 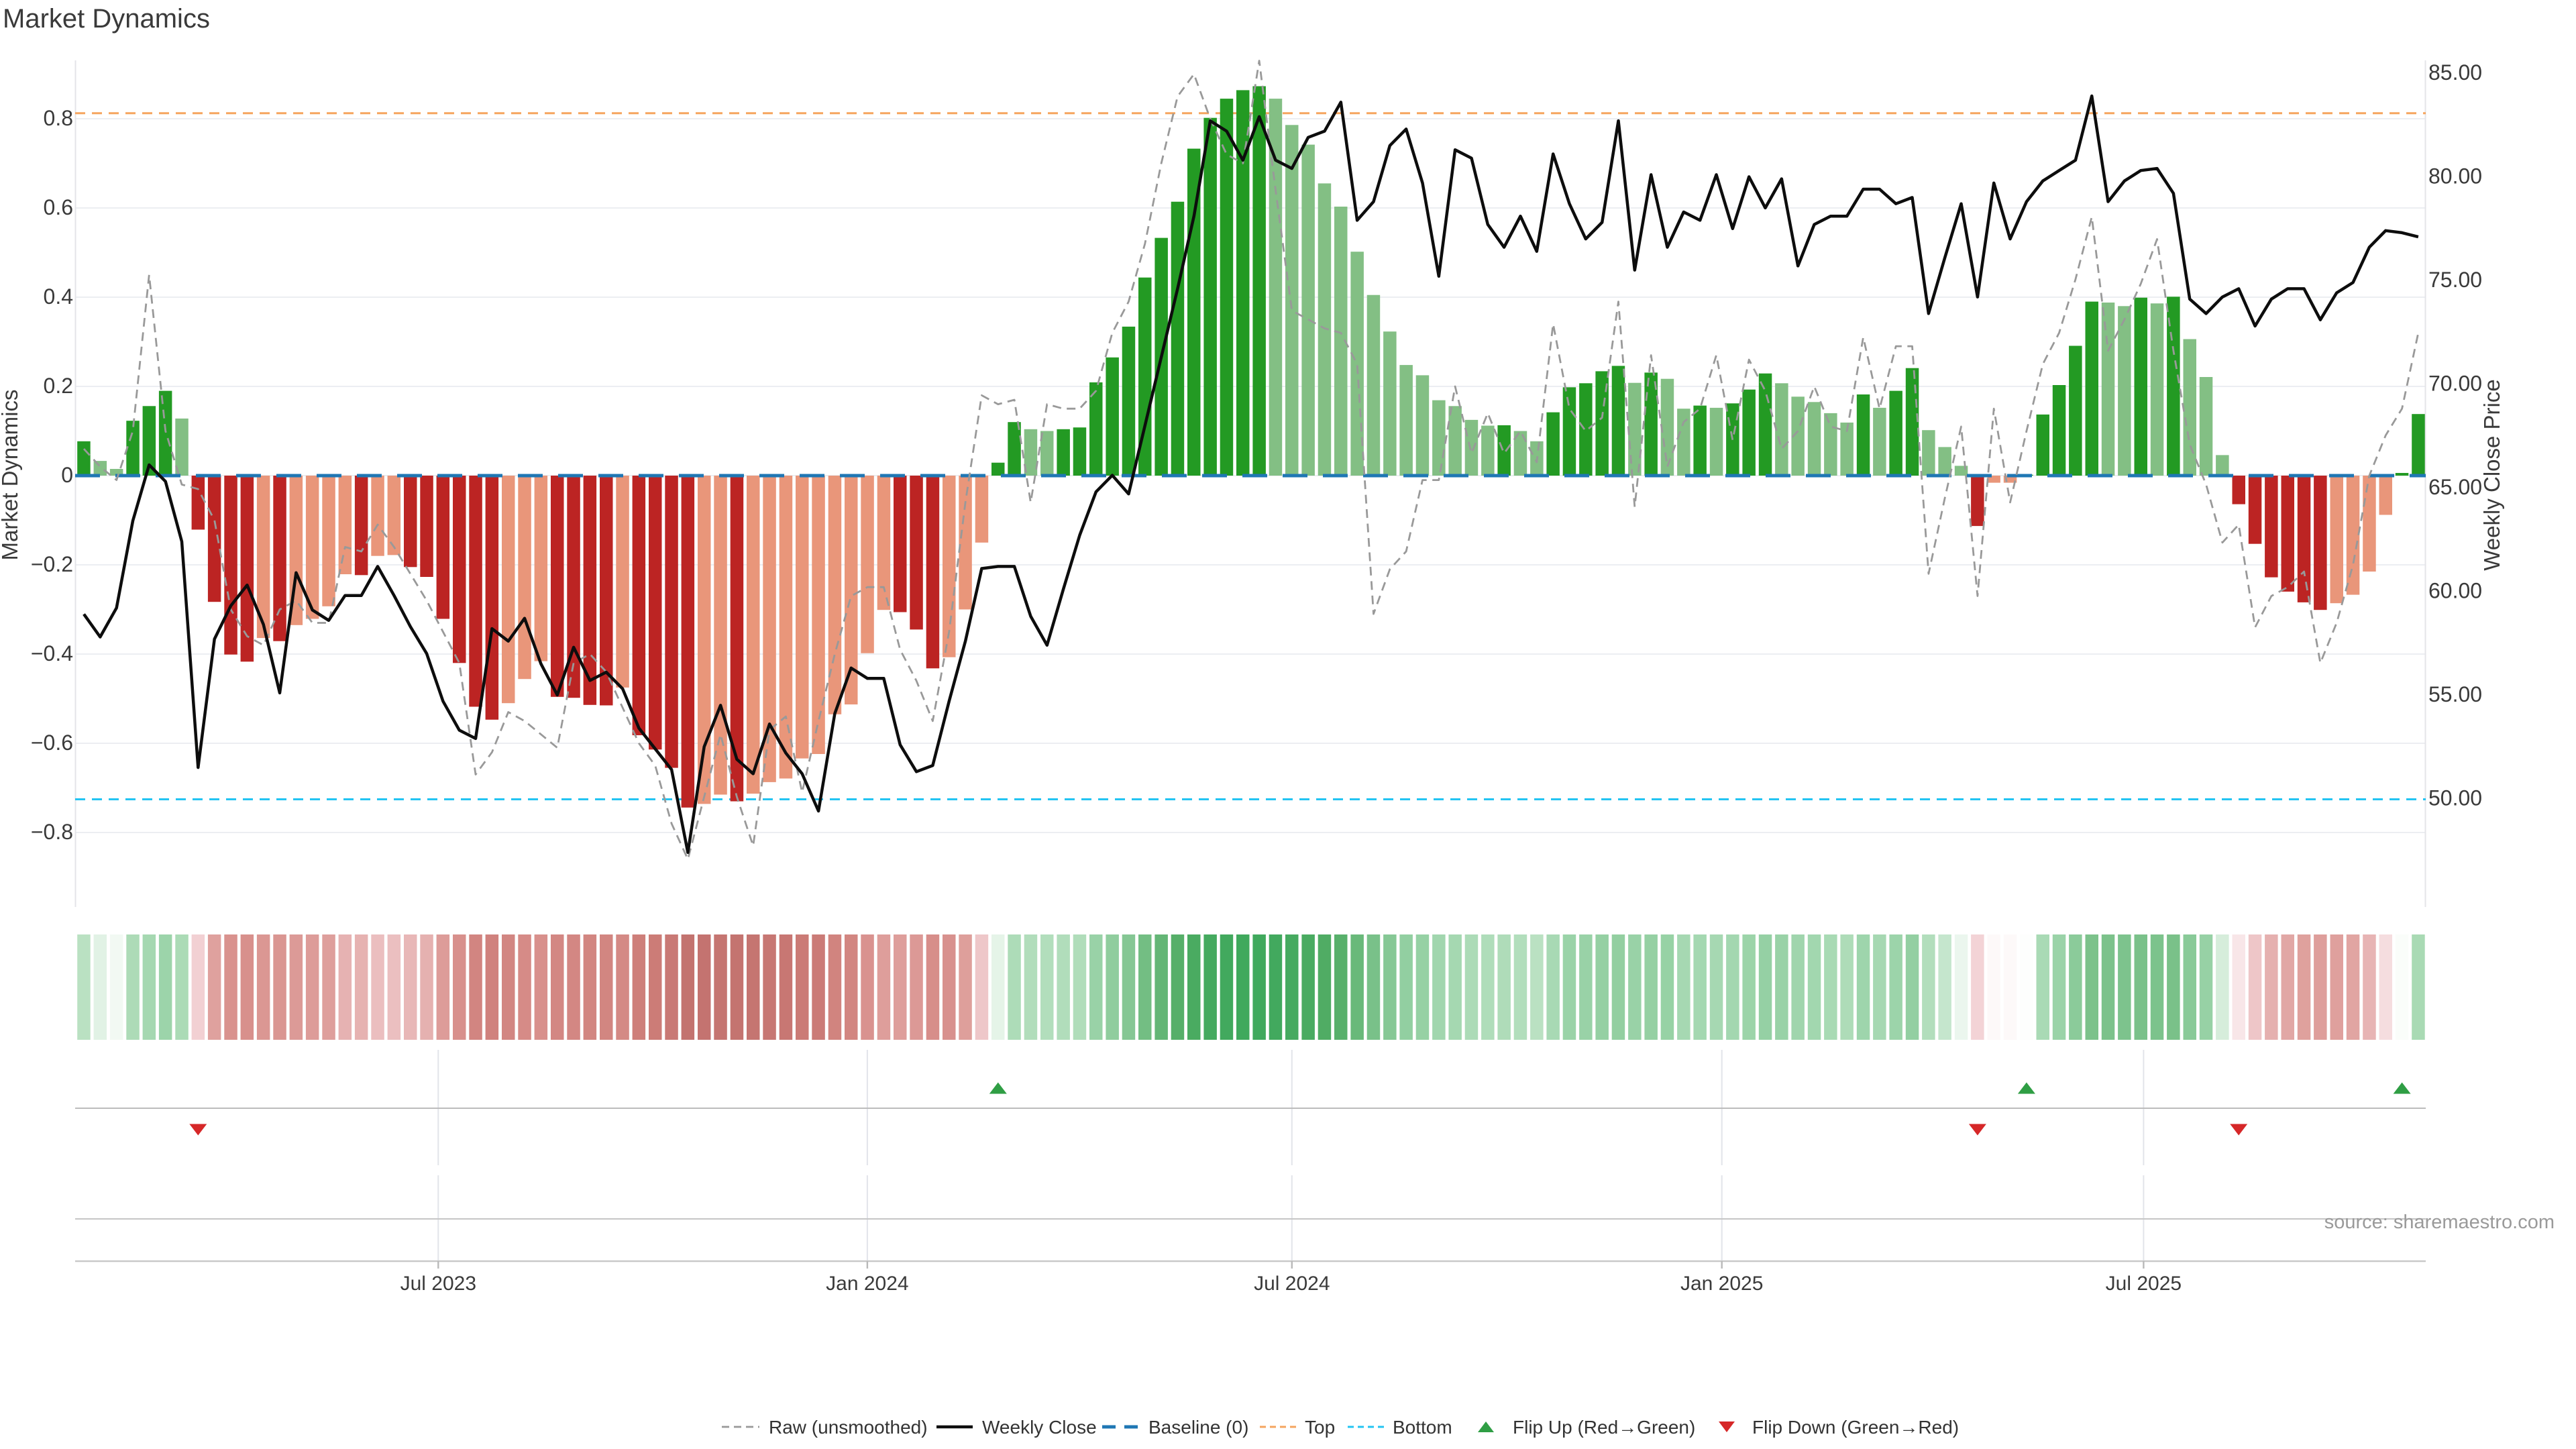 I want to click on svg-text: Bottom, so click(x=1422, y=1427).